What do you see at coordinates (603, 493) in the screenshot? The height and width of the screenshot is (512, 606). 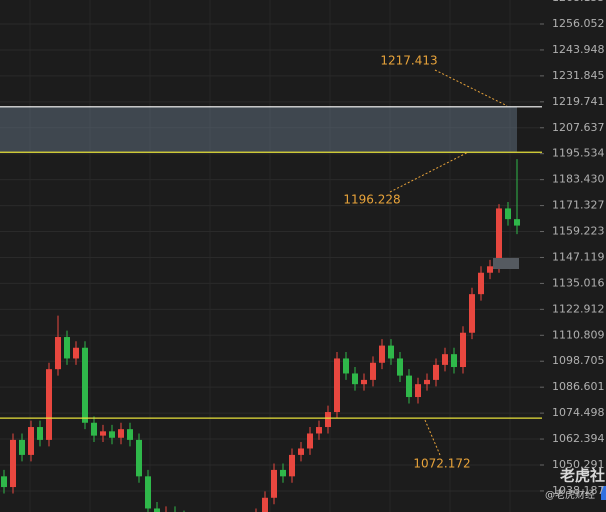 I see `edge-tab` at bounding box center [603, 493].